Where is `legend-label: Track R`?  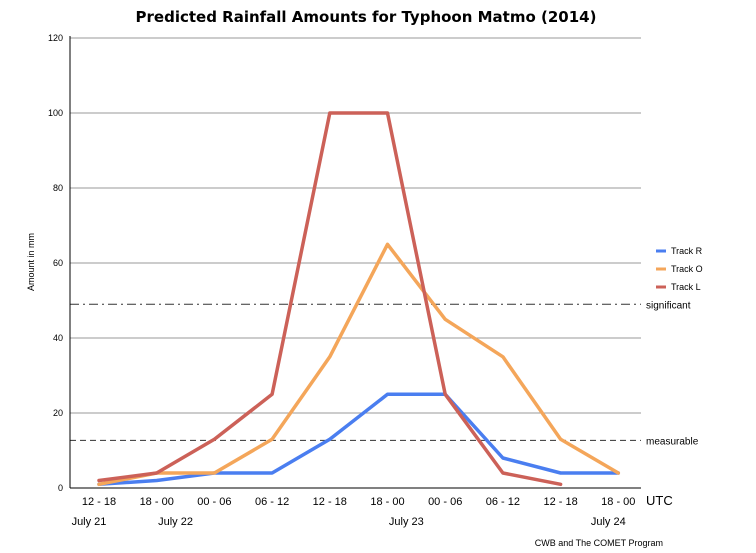
legend-label: Track R is located at coordinates (687, 251).